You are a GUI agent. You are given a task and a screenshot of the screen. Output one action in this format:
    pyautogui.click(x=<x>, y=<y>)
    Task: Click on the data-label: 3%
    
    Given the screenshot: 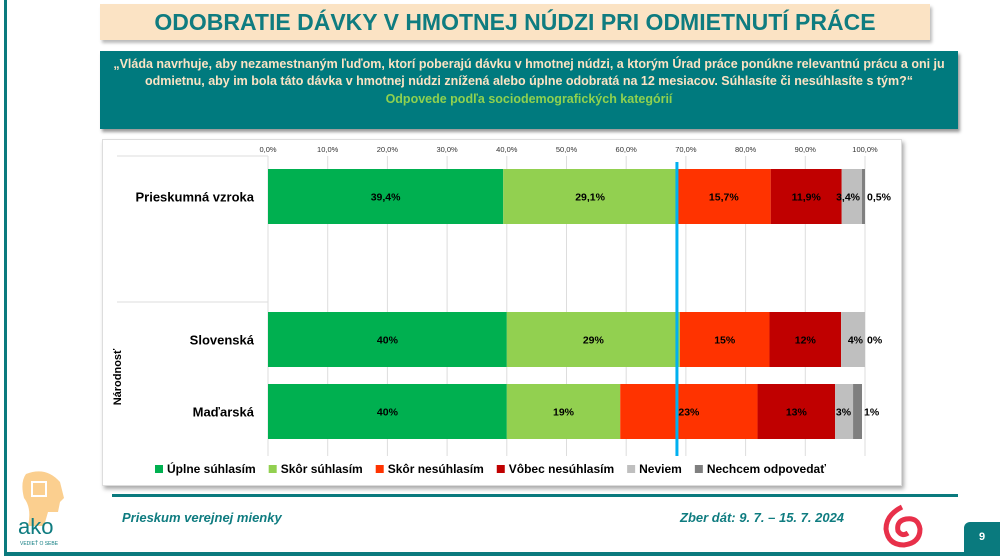 What is the action you would take?
    pyautogui.click(x=844, y=413)
    